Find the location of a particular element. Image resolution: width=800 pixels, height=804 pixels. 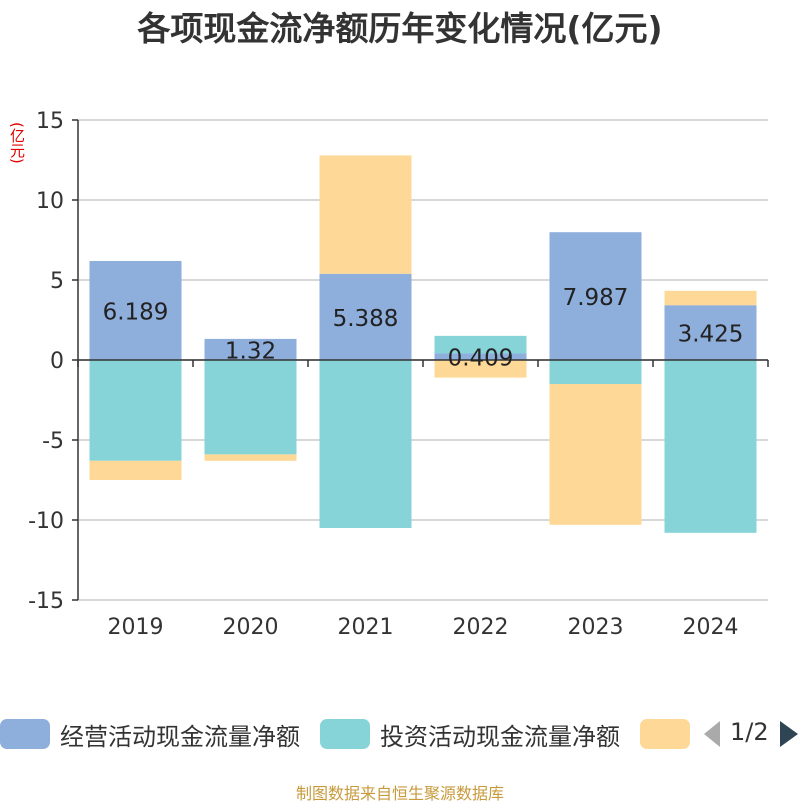

data-label-2020: 1.32 is located at coordinates (250, 351).